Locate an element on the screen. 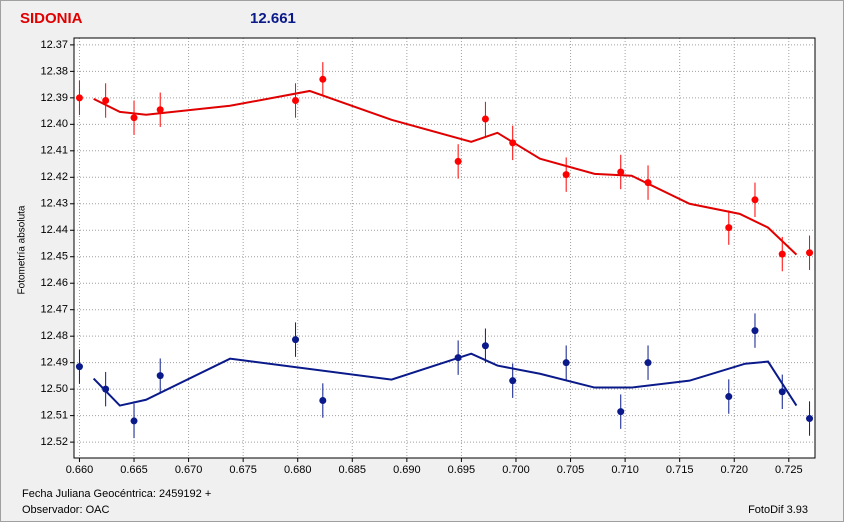 The image size is (844, 522). y-tick-label: 12.37 is located at coordinates (54, 45).